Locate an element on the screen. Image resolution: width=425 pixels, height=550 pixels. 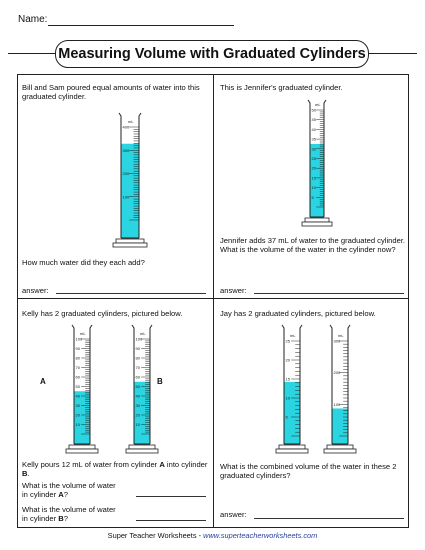
footer-prefix: Super Teacher Worksheets - is located at coordinates (155, 535).